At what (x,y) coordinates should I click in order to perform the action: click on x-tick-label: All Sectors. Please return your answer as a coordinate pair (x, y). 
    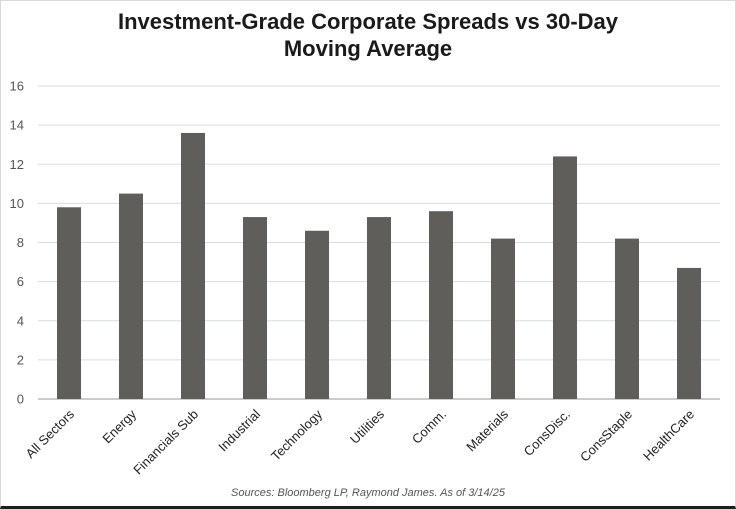
    Looking at the image, I should click on (50, 433).